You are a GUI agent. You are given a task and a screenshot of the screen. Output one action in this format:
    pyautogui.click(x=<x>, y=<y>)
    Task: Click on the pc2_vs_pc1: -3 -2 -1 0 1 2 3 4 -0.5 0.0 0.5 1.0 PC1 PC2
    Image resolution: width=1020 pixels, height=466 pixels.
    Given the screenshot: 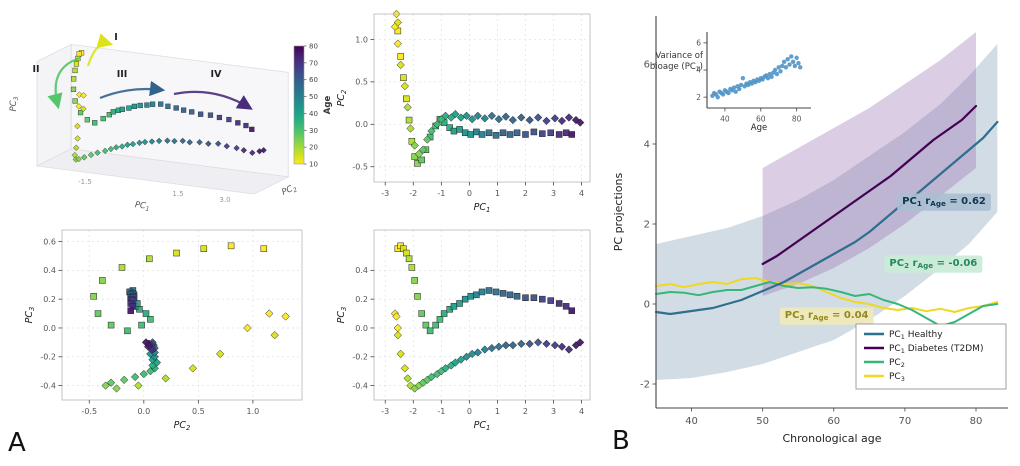 What is the action you would take?
    pyautogui.click(x=463, y=111)
    